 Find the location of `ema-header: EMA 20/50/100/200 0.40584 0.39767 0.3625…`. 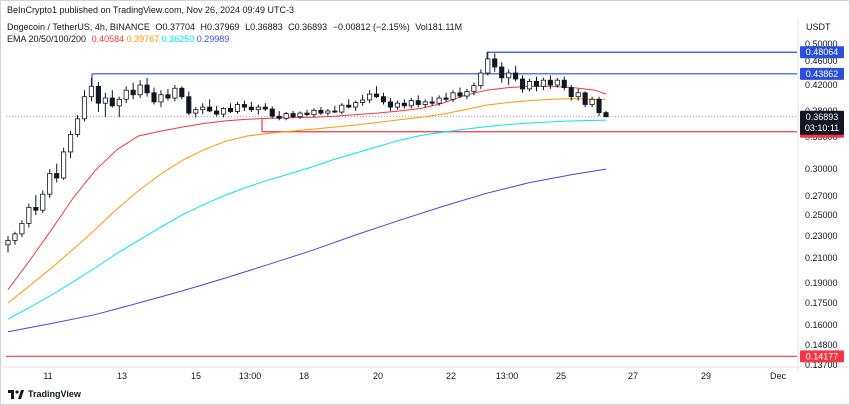

ema-header: EMA 20/50/100/200 0.40584 0.39767 0.3625… is located at coordinates (118, 39).